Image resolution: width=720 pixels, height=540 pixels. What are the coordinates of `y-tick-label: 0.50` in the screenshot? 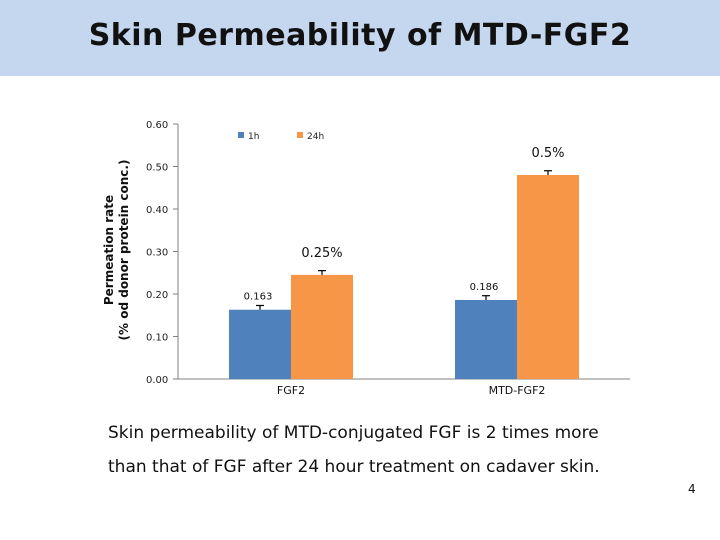 It's located at (157, 168).